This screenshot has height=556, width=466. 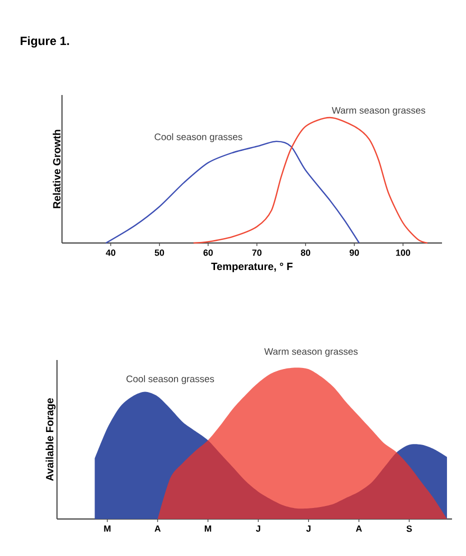 What do you see at coordinates (56, 169) in the screenshot?
I see `y-axis-title: Relative Growth` at bounding box center [56, 169].